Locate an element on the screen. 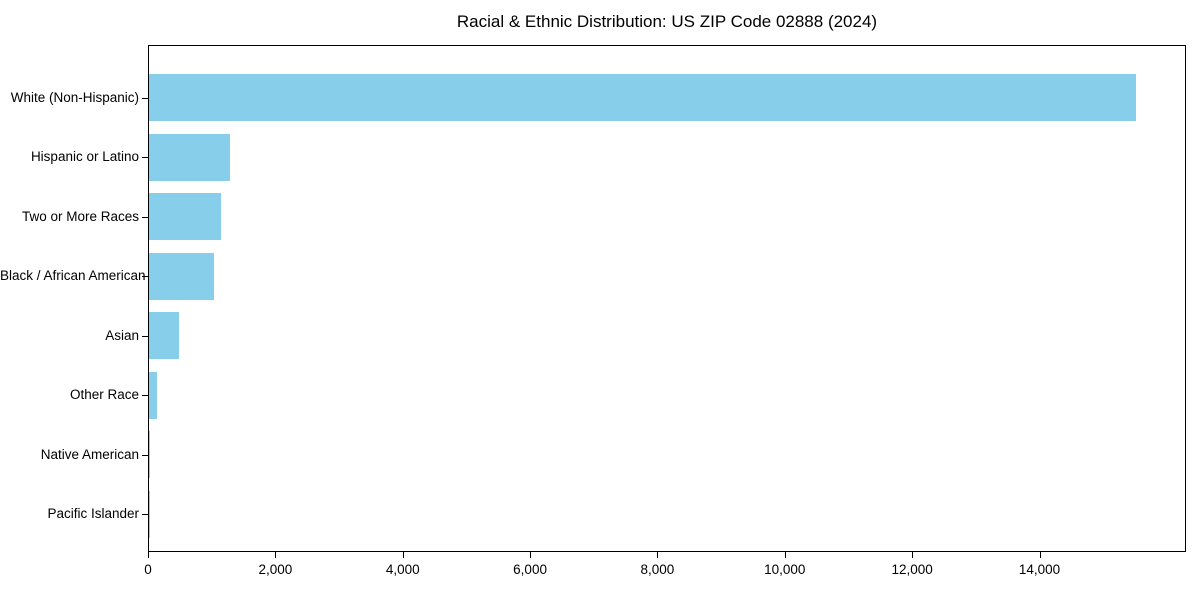 The image size is (1200, 600). x-tick-label: 4,000 is located at coordinates (402, 569).